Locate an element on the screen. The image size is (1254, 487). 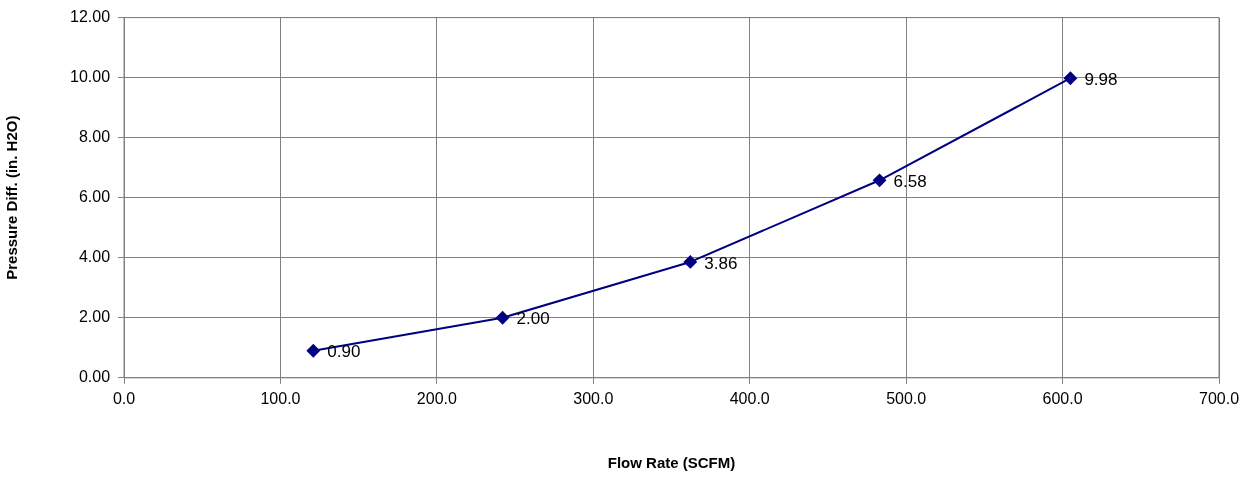
y-tick-label: 4.00 is located at coordinates (94, 257).